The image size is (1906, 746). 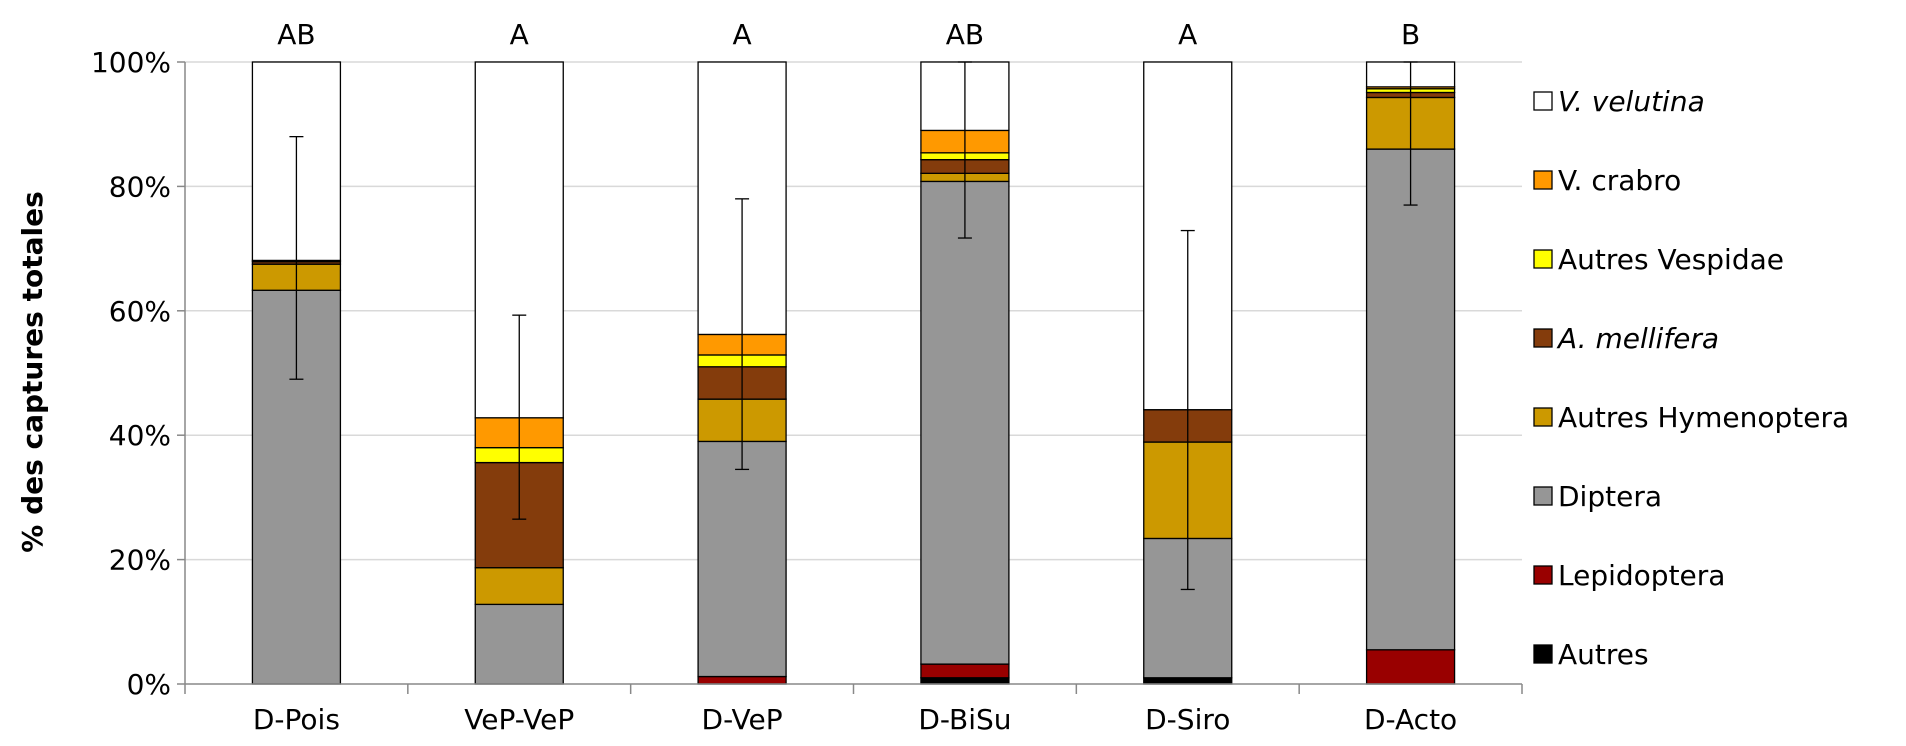 I want to click on legend-label: A. mellifera, so click(x=1637, y=338).